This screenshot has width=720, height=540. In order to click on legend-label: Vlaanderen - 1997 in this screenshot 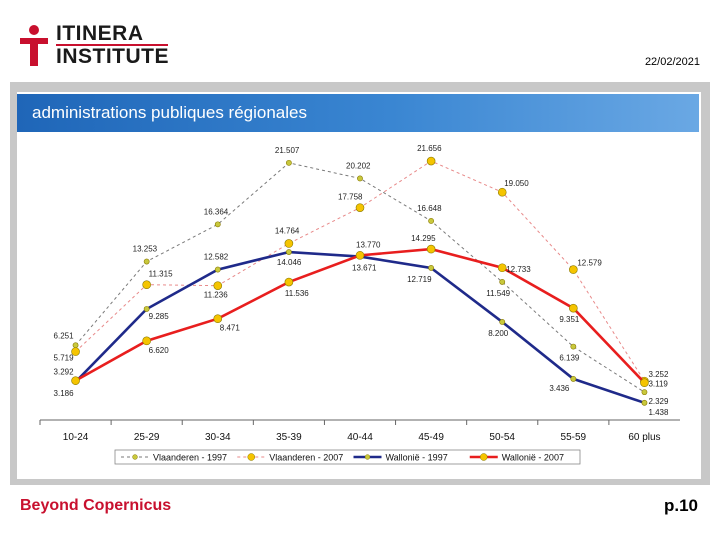, I will do `click(190, 458)`.